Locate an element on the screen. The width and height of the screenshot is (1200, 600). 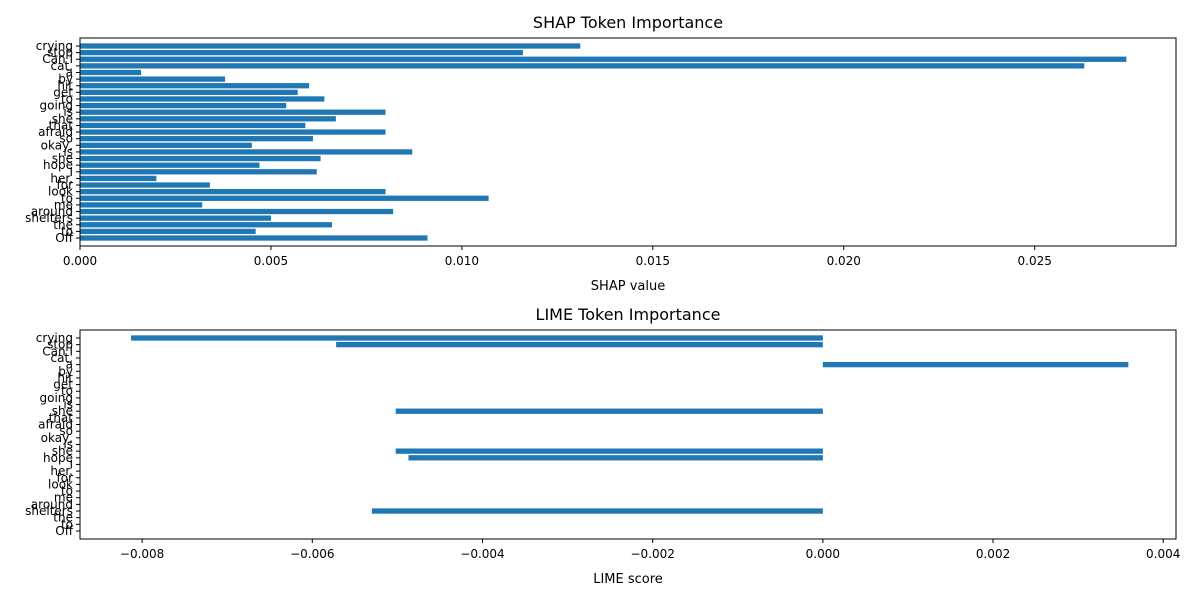
chart-title: LIME Token Importance is located at coordinates (628, 314).